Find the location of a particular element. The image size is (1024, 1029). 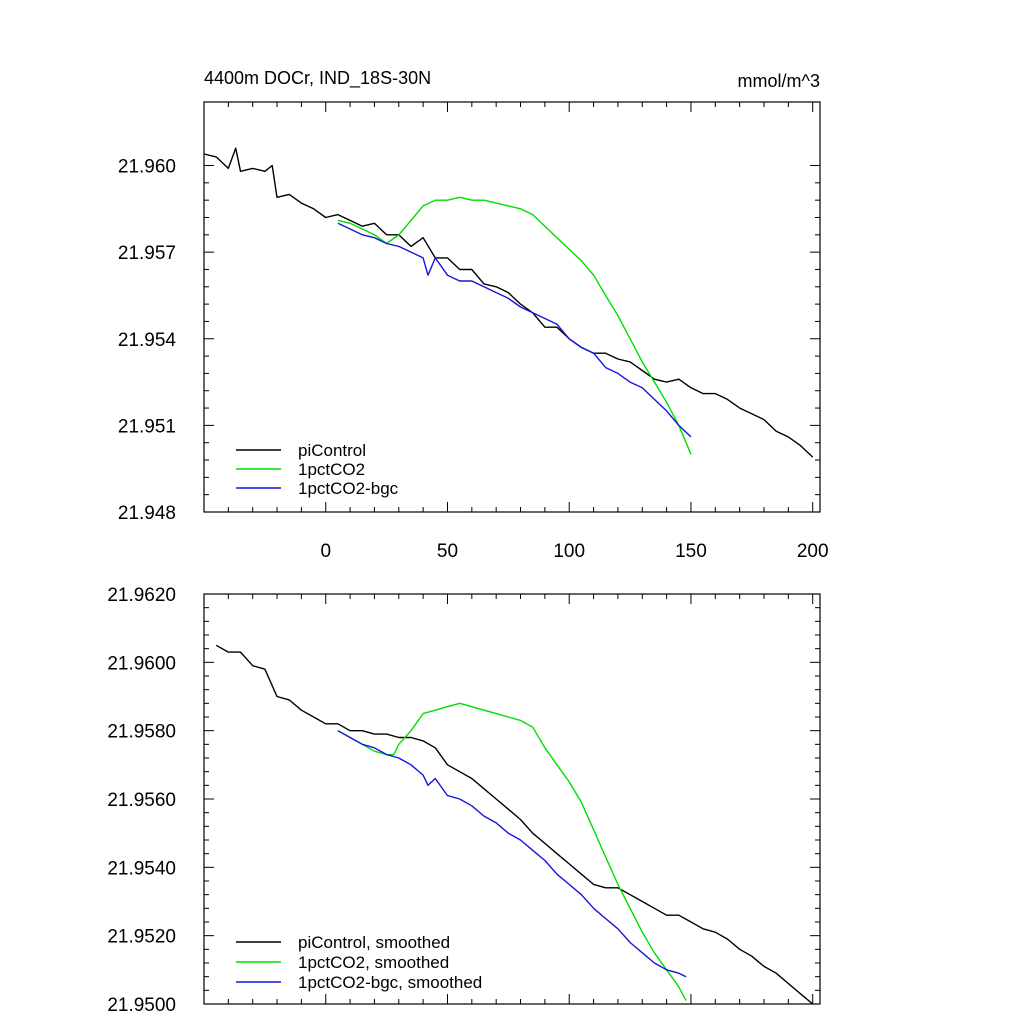

top-legend-label: 1pctCO2 is located at coordinates (331, 469).